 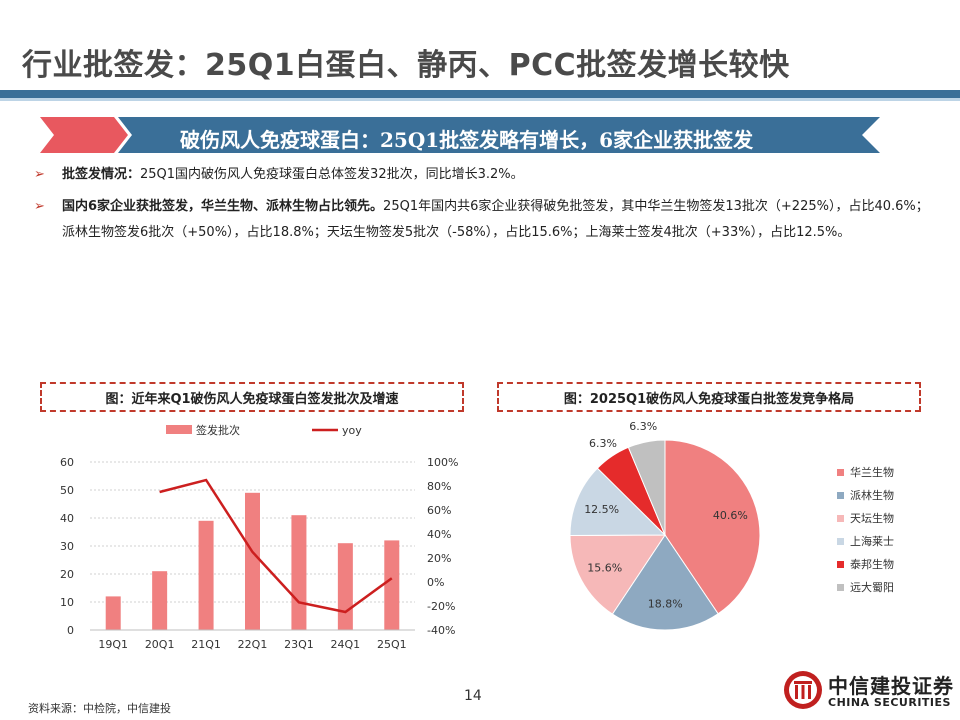 What do you see at coordinates (67, 462) in the screenshot?
I see `y-left-tick: 60` at bounding box center [67, 462].